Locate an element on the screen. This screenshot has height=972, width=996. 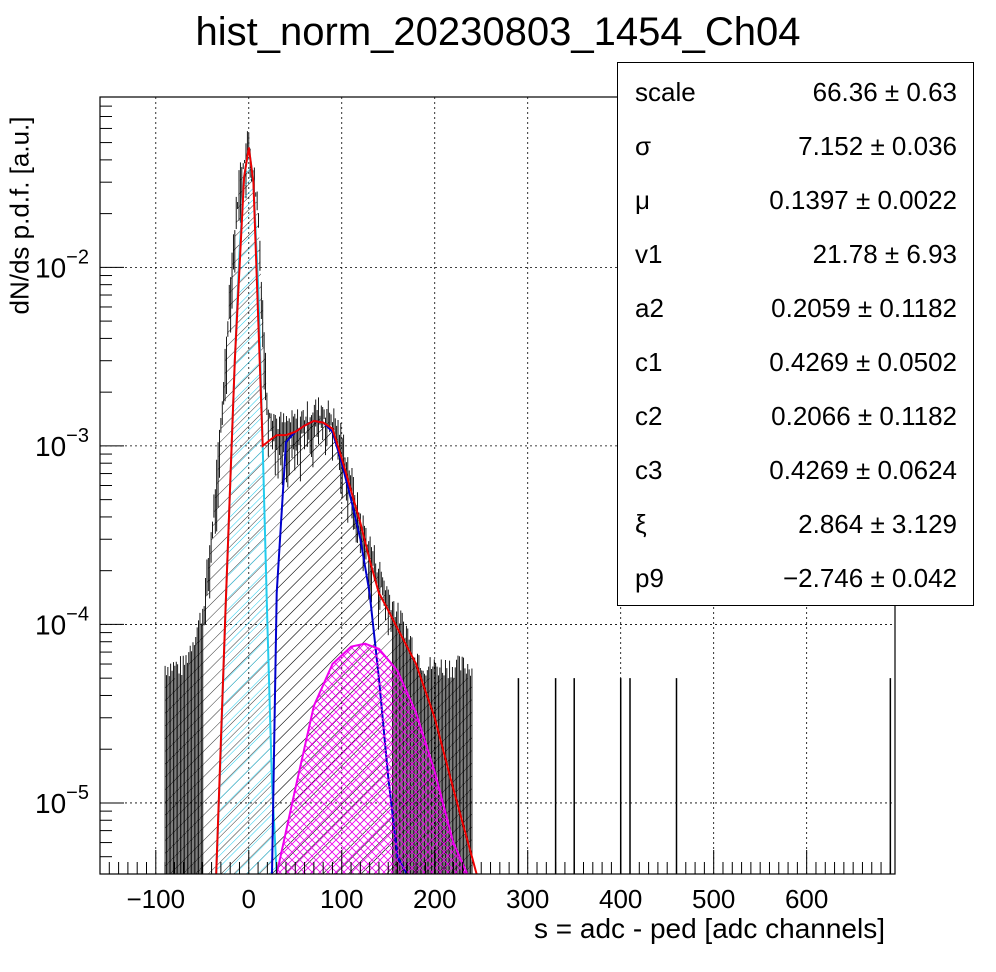
double-curve is located at coordinates (372, 758).